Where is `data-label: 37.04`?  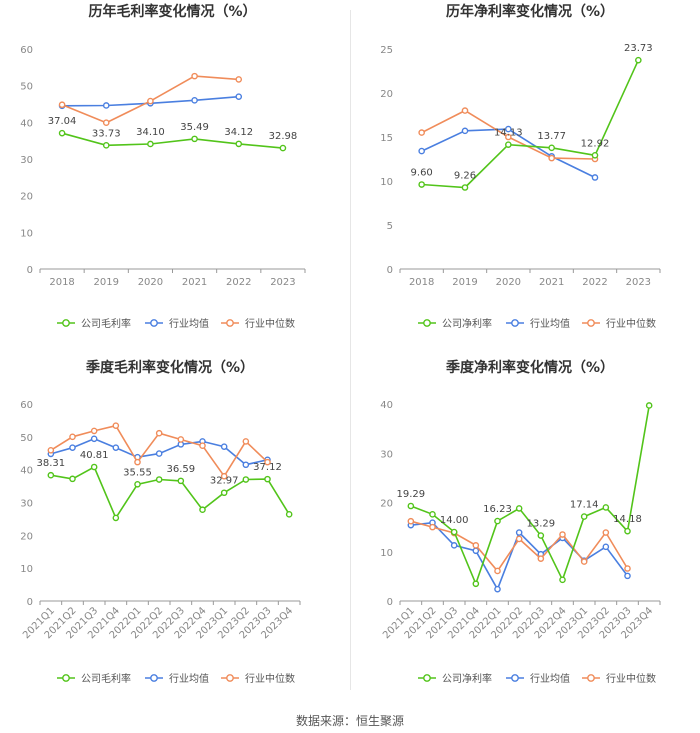 data-label: 37.04 is located at coordinates (62, 121).